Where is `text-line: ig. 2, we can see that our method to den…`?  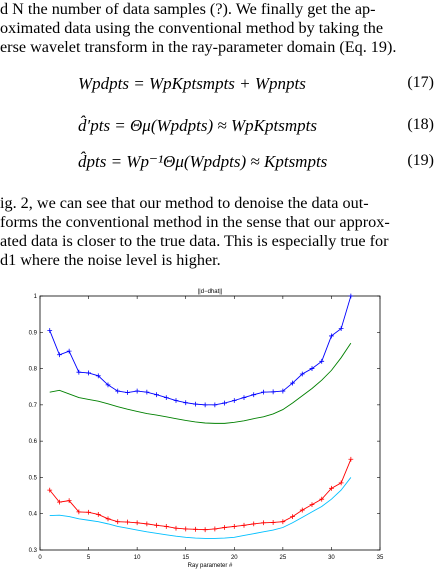 text-line: ig. 2, we can see that our method to den… is located at coordinates (184, 203).